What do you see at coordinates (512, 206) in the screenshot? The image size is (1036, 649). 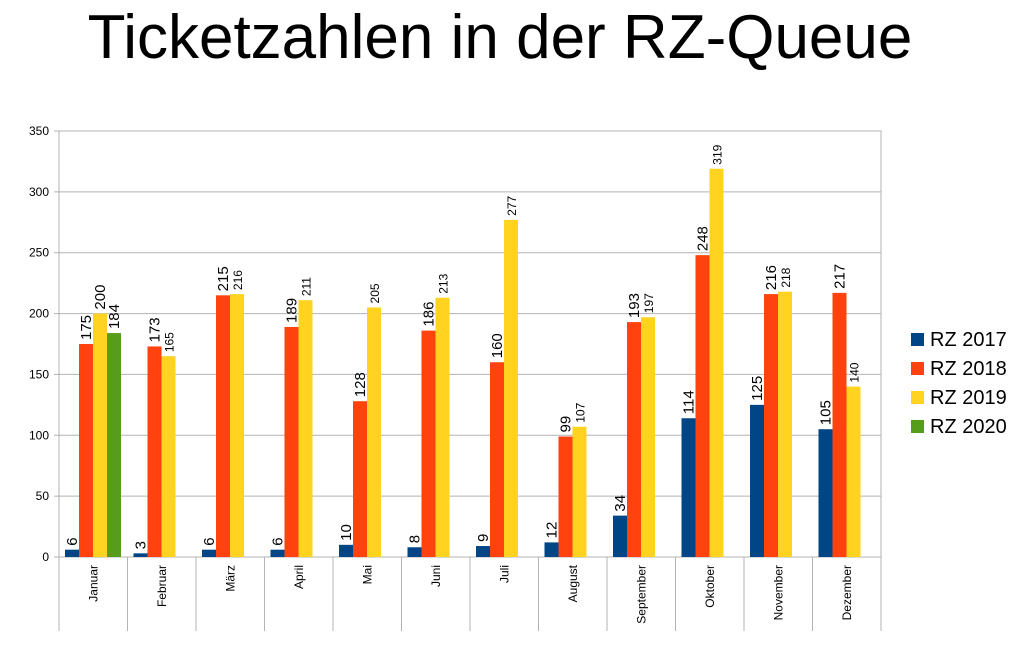 I see `data-label: 277` at bounding box center [512, 206].